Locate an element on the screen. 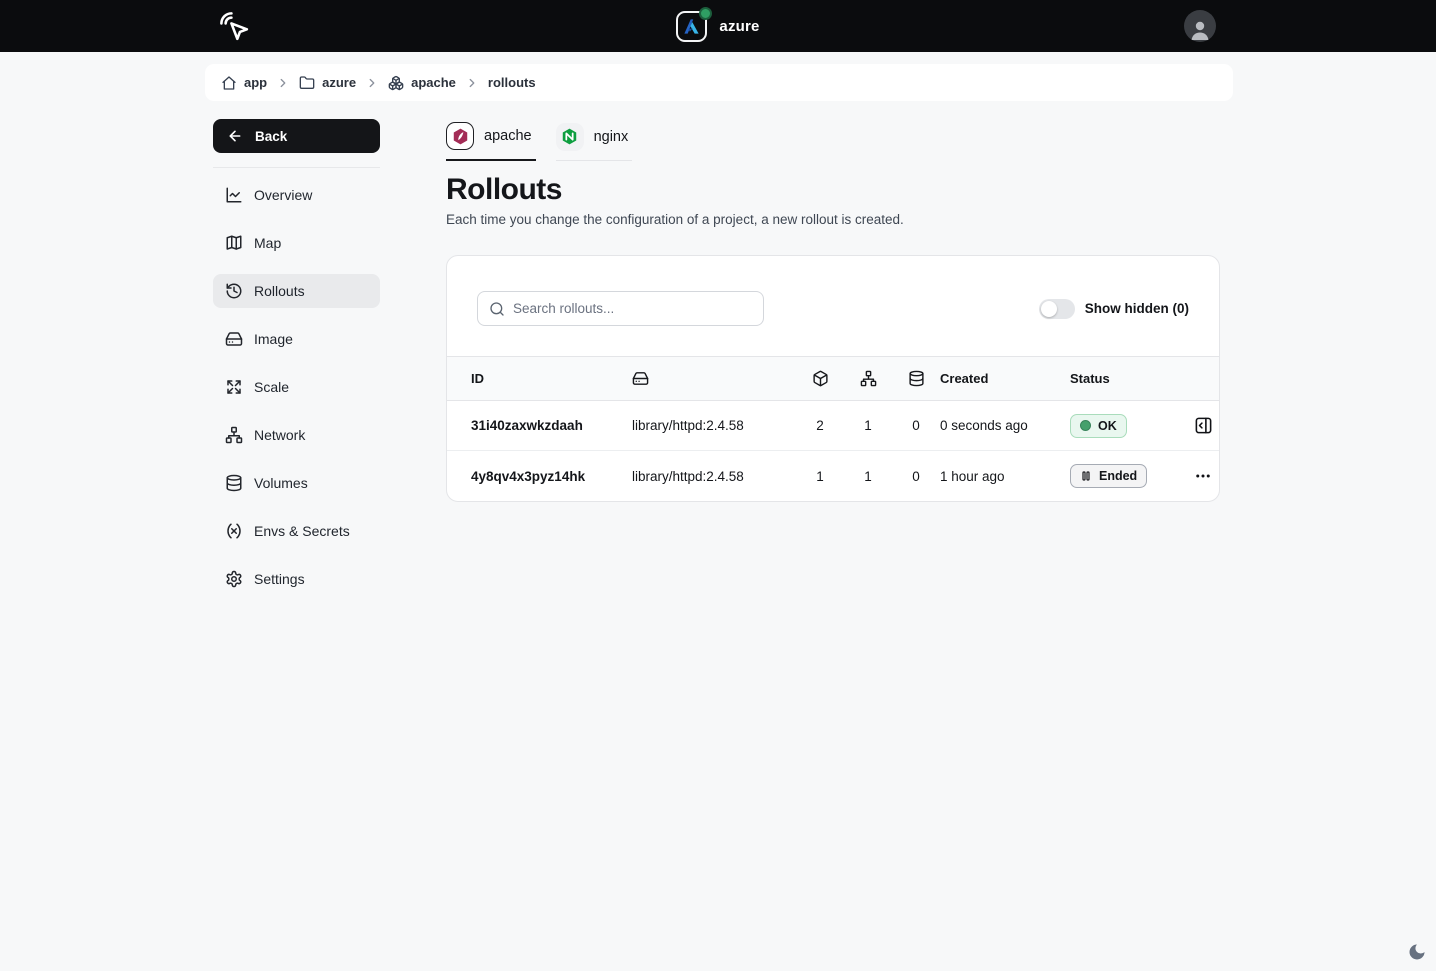 This screenshot has height=971, width=1436. breadcrumb-item-app: app is located at coordinates (244, 83).